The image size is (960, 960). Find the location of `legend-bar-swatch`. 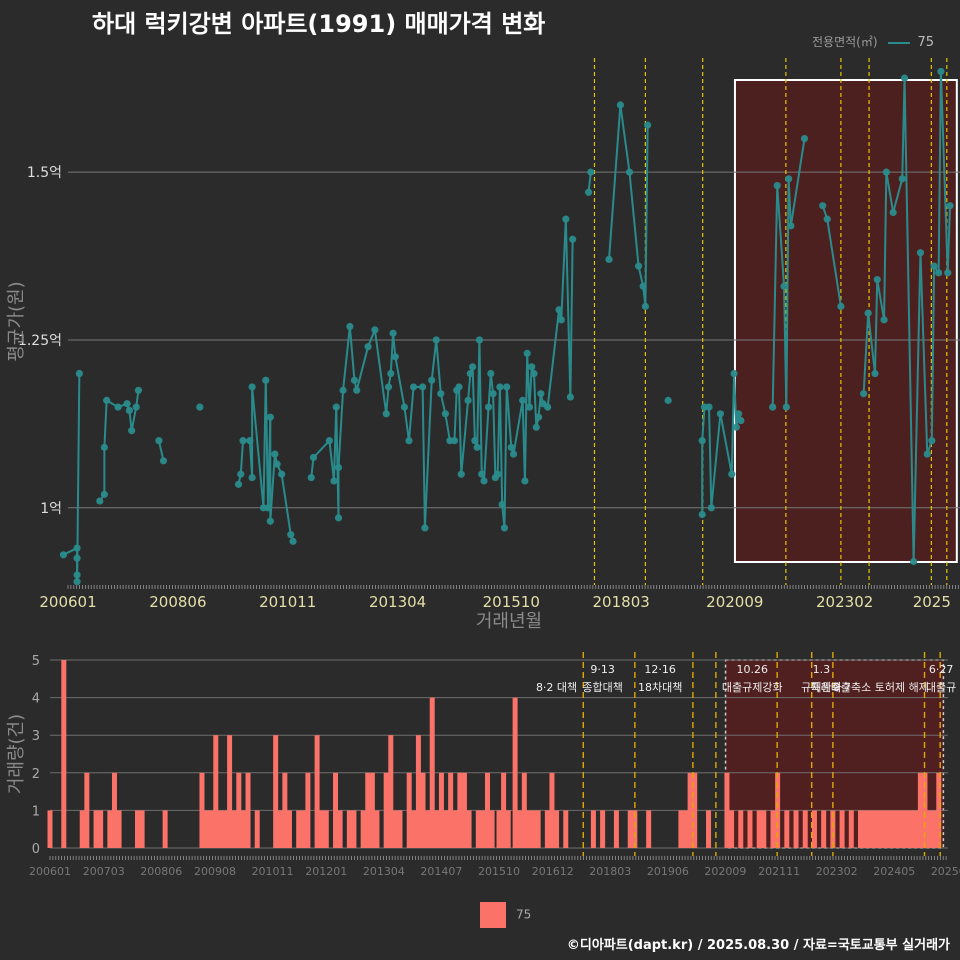

legend-bar-swatch is located at coordinates (493, 915).